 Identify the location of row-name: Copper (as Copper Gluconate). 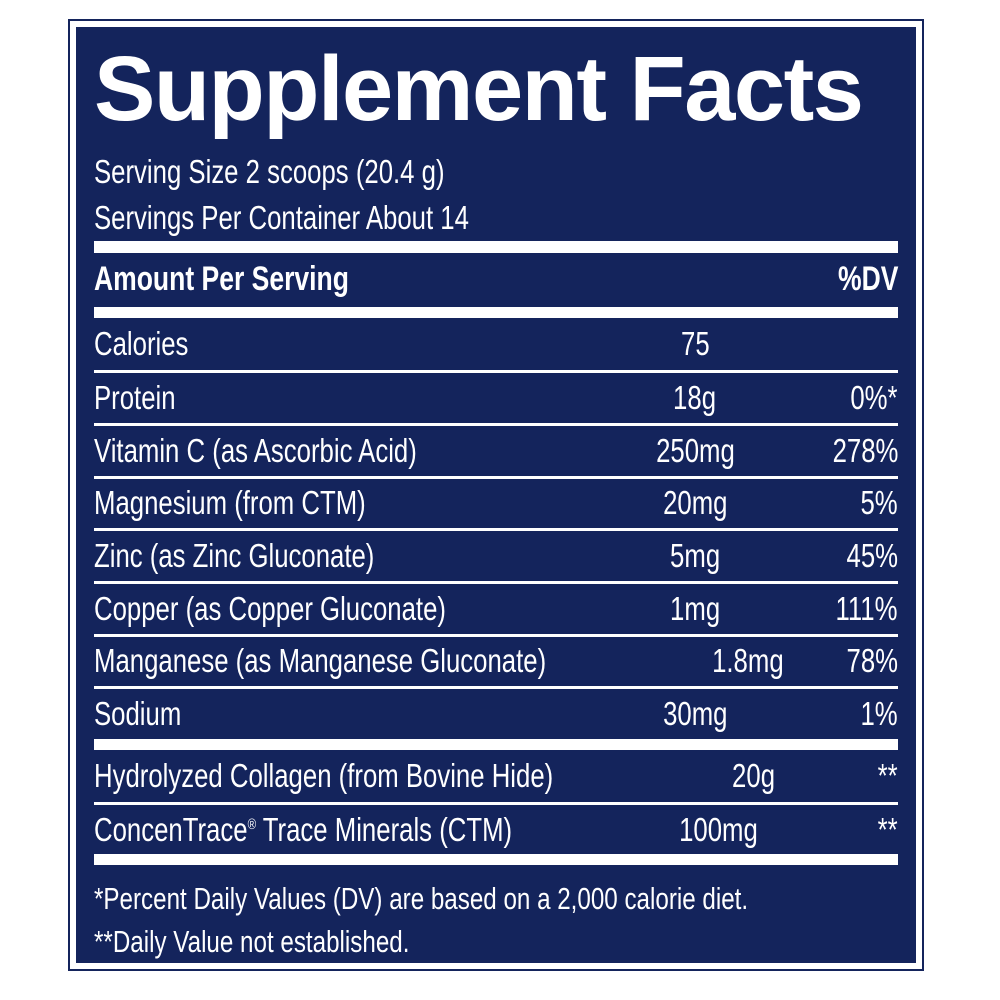
(270, 608).